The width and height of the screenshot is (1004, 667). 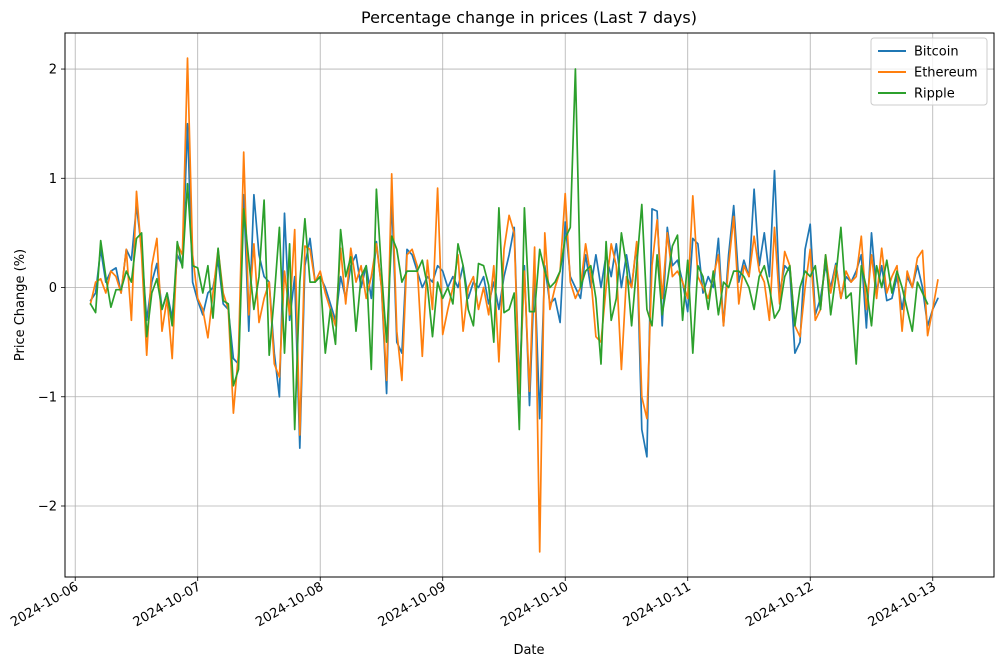 I want to click on legend-label-bitcoin: Bitcoin, so click(x=936, y=52).